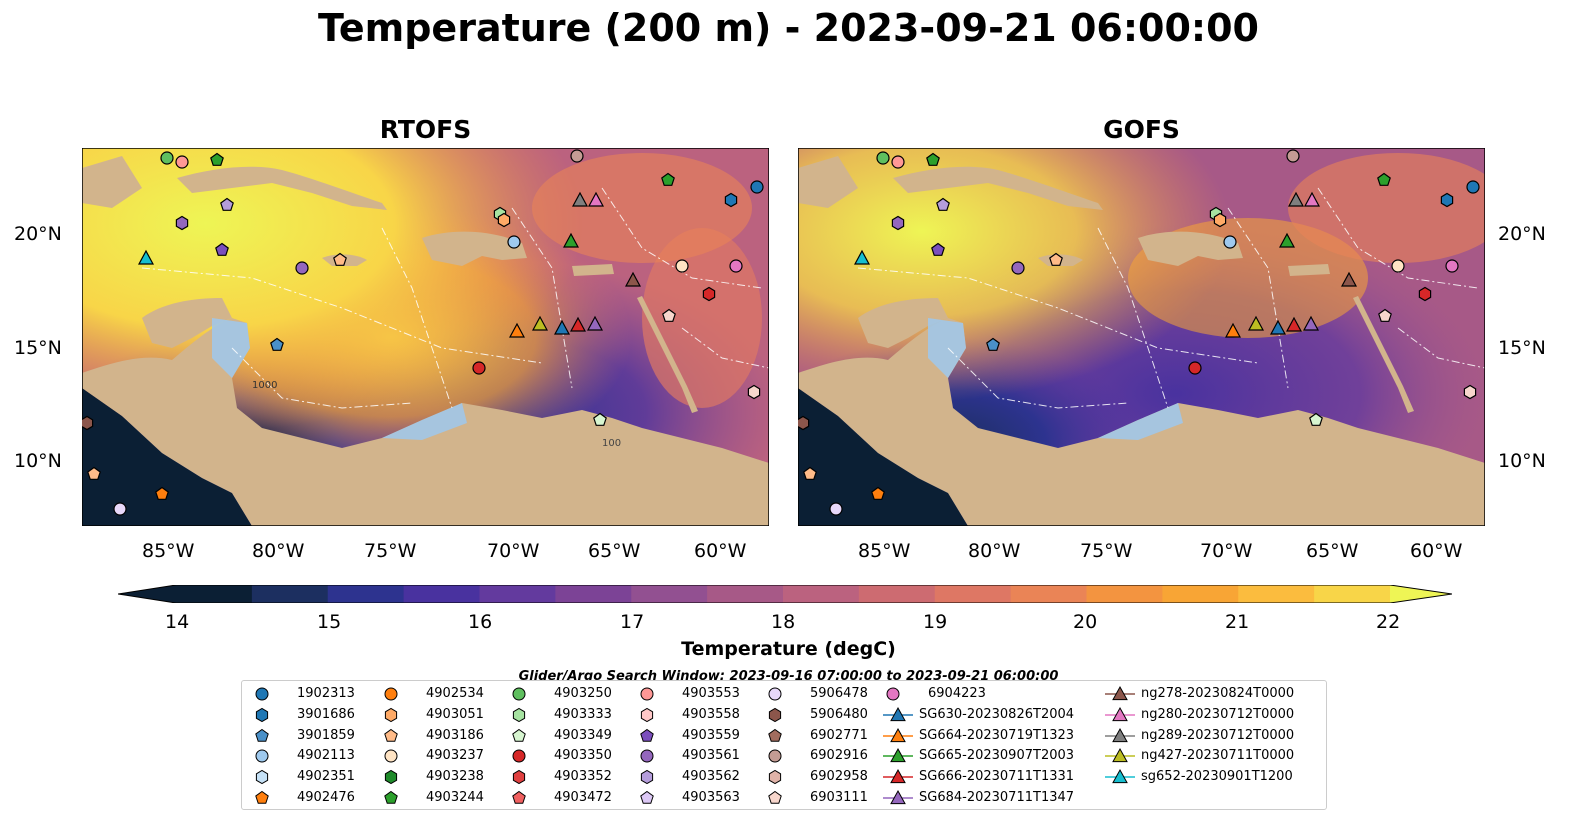 The width and height of the screenshot is (1577, 827). Describe the element at coordinates (1522, 348) in the screenshot. I see `lat-tick-15-right: 15°N` at that location.